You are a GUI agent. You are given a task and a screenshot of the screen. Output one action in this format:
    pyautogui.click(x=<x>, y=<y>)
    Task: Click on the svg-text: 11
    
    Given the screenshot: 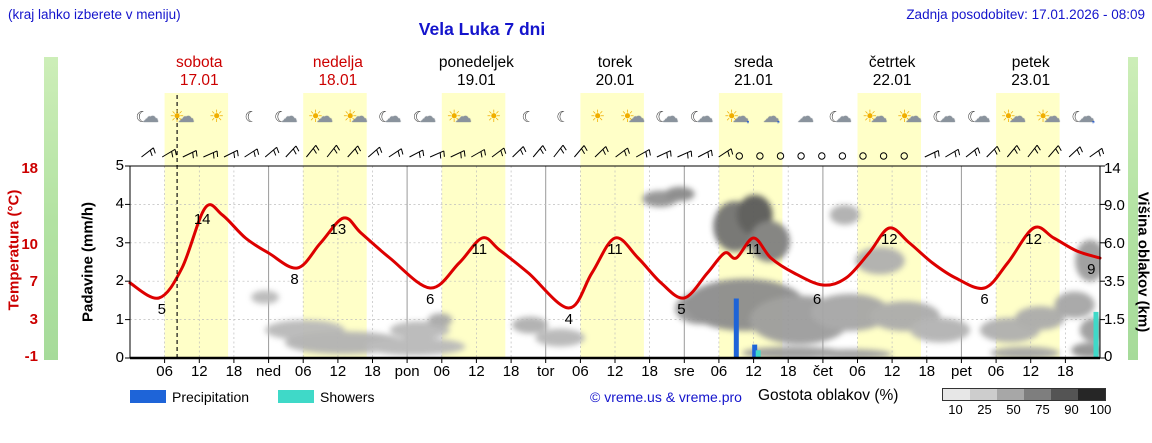 What is the action you would take?
    pyautogui.click(x=754, y=249)
    